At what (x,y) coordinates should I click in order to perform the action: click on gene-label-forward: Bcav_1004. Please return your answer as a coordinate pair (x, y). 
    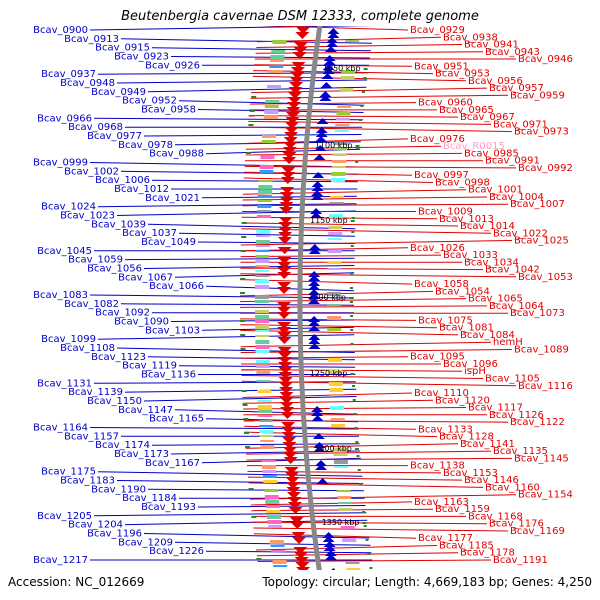
    Looking at the image, I should click on (516, 197).